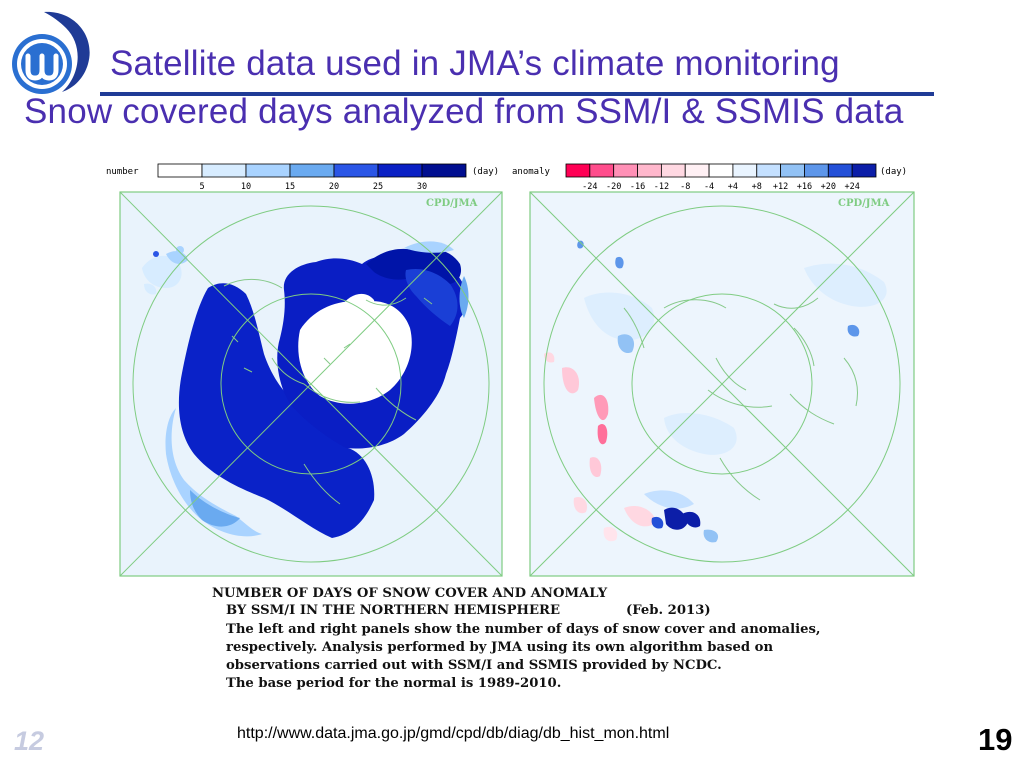 This screenshot has width=1024, height=768. What do you see at coordinates (201, 187) in the screenshot?
I see `left-legend-tick: 5` at bounding box center [201, 187].